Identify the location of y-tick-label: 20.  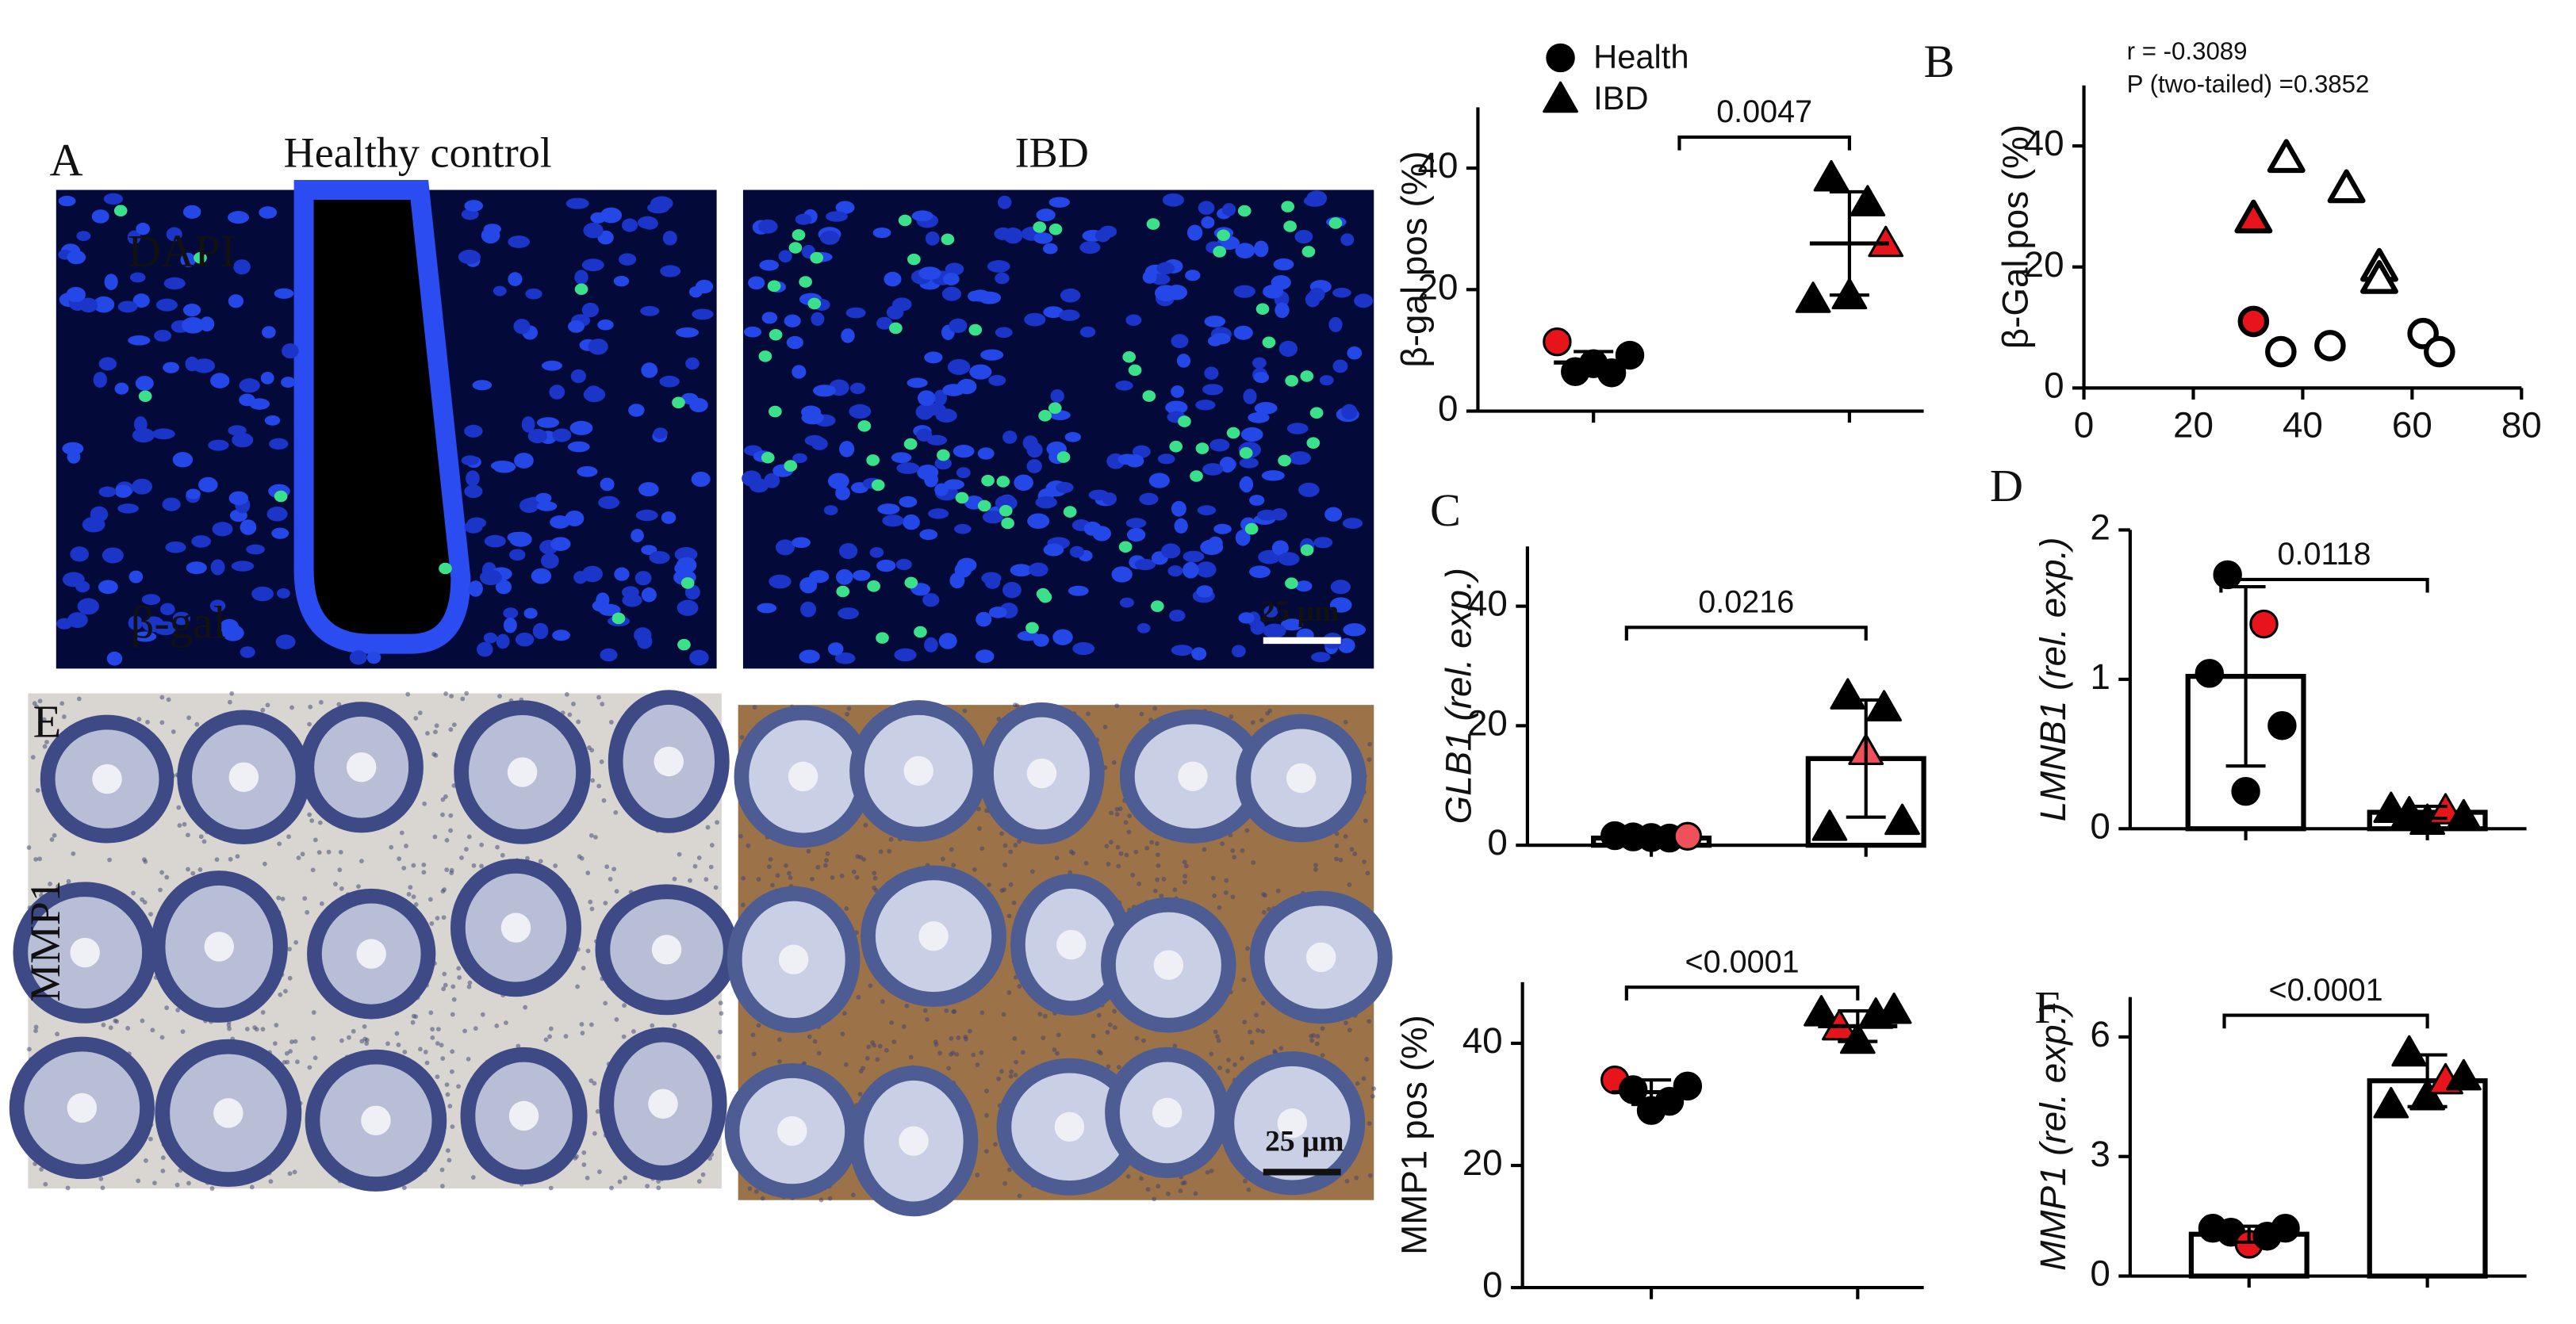
(1483, 1162).